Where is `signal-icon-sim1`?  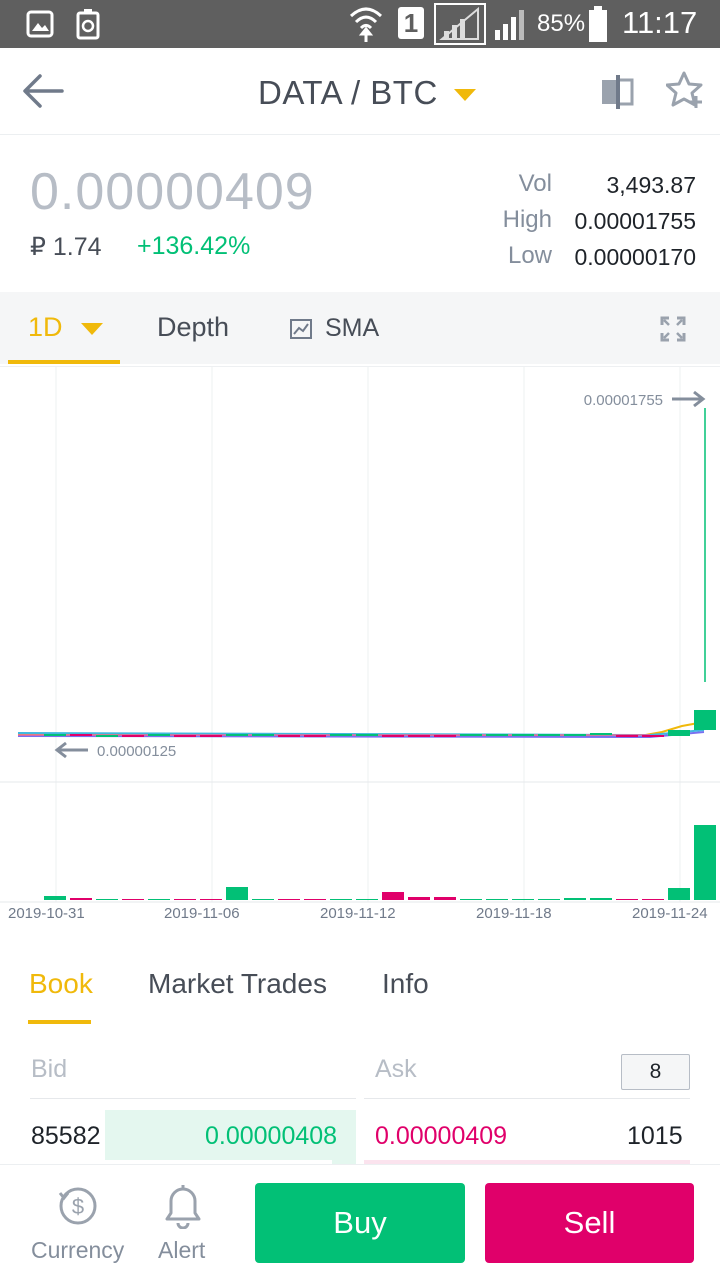
signal-icon-sim1 is located at coordinates (460, 24).